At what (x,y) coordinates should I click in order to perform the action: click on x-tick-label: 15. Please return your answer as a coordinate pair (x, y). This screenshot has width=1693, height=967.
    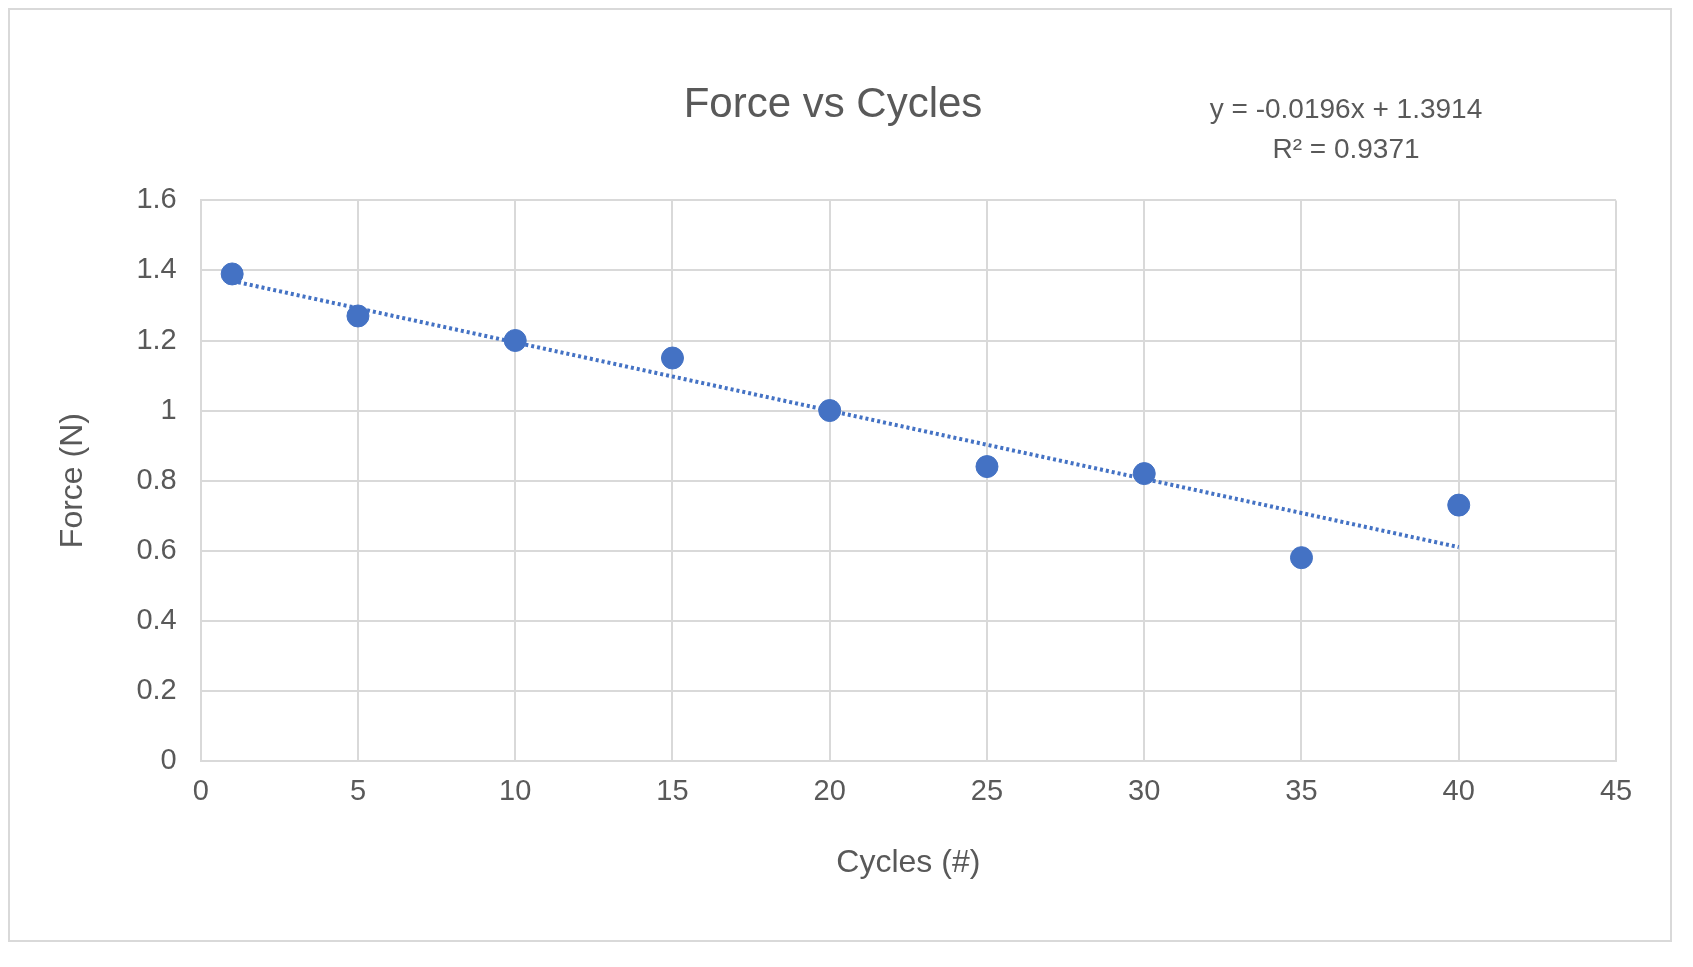
    Looking at the image, I should click on (672, 790).